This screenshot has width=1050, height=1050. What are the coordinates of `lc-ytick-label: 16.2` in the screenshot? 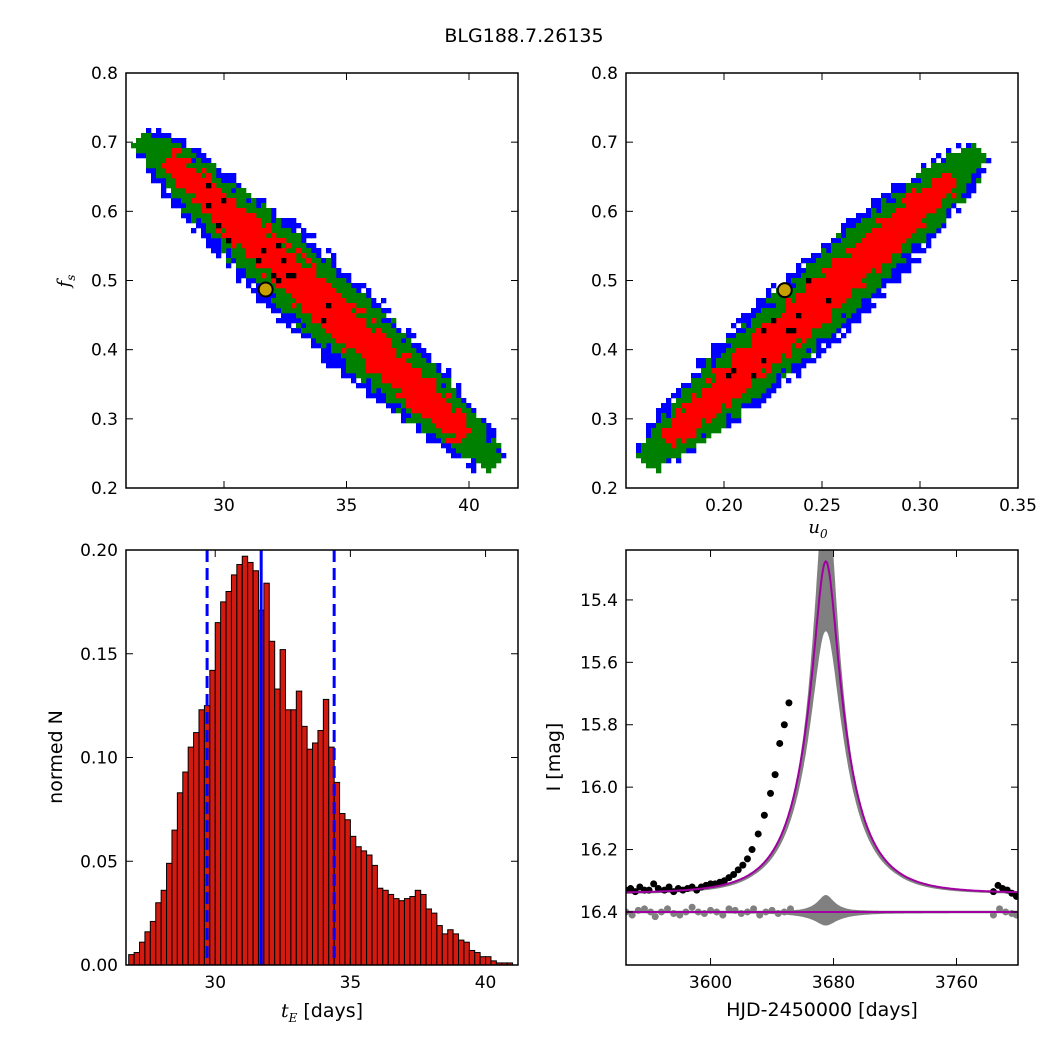 It's located at (599, 851).